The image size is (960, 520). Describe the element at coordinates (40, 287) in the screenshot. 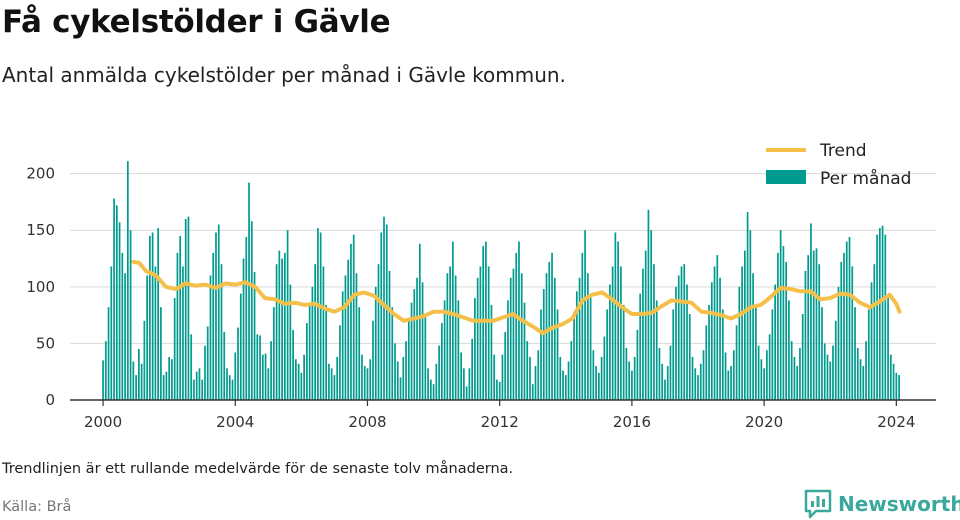

I see `y-tick-label: 100` at that location.